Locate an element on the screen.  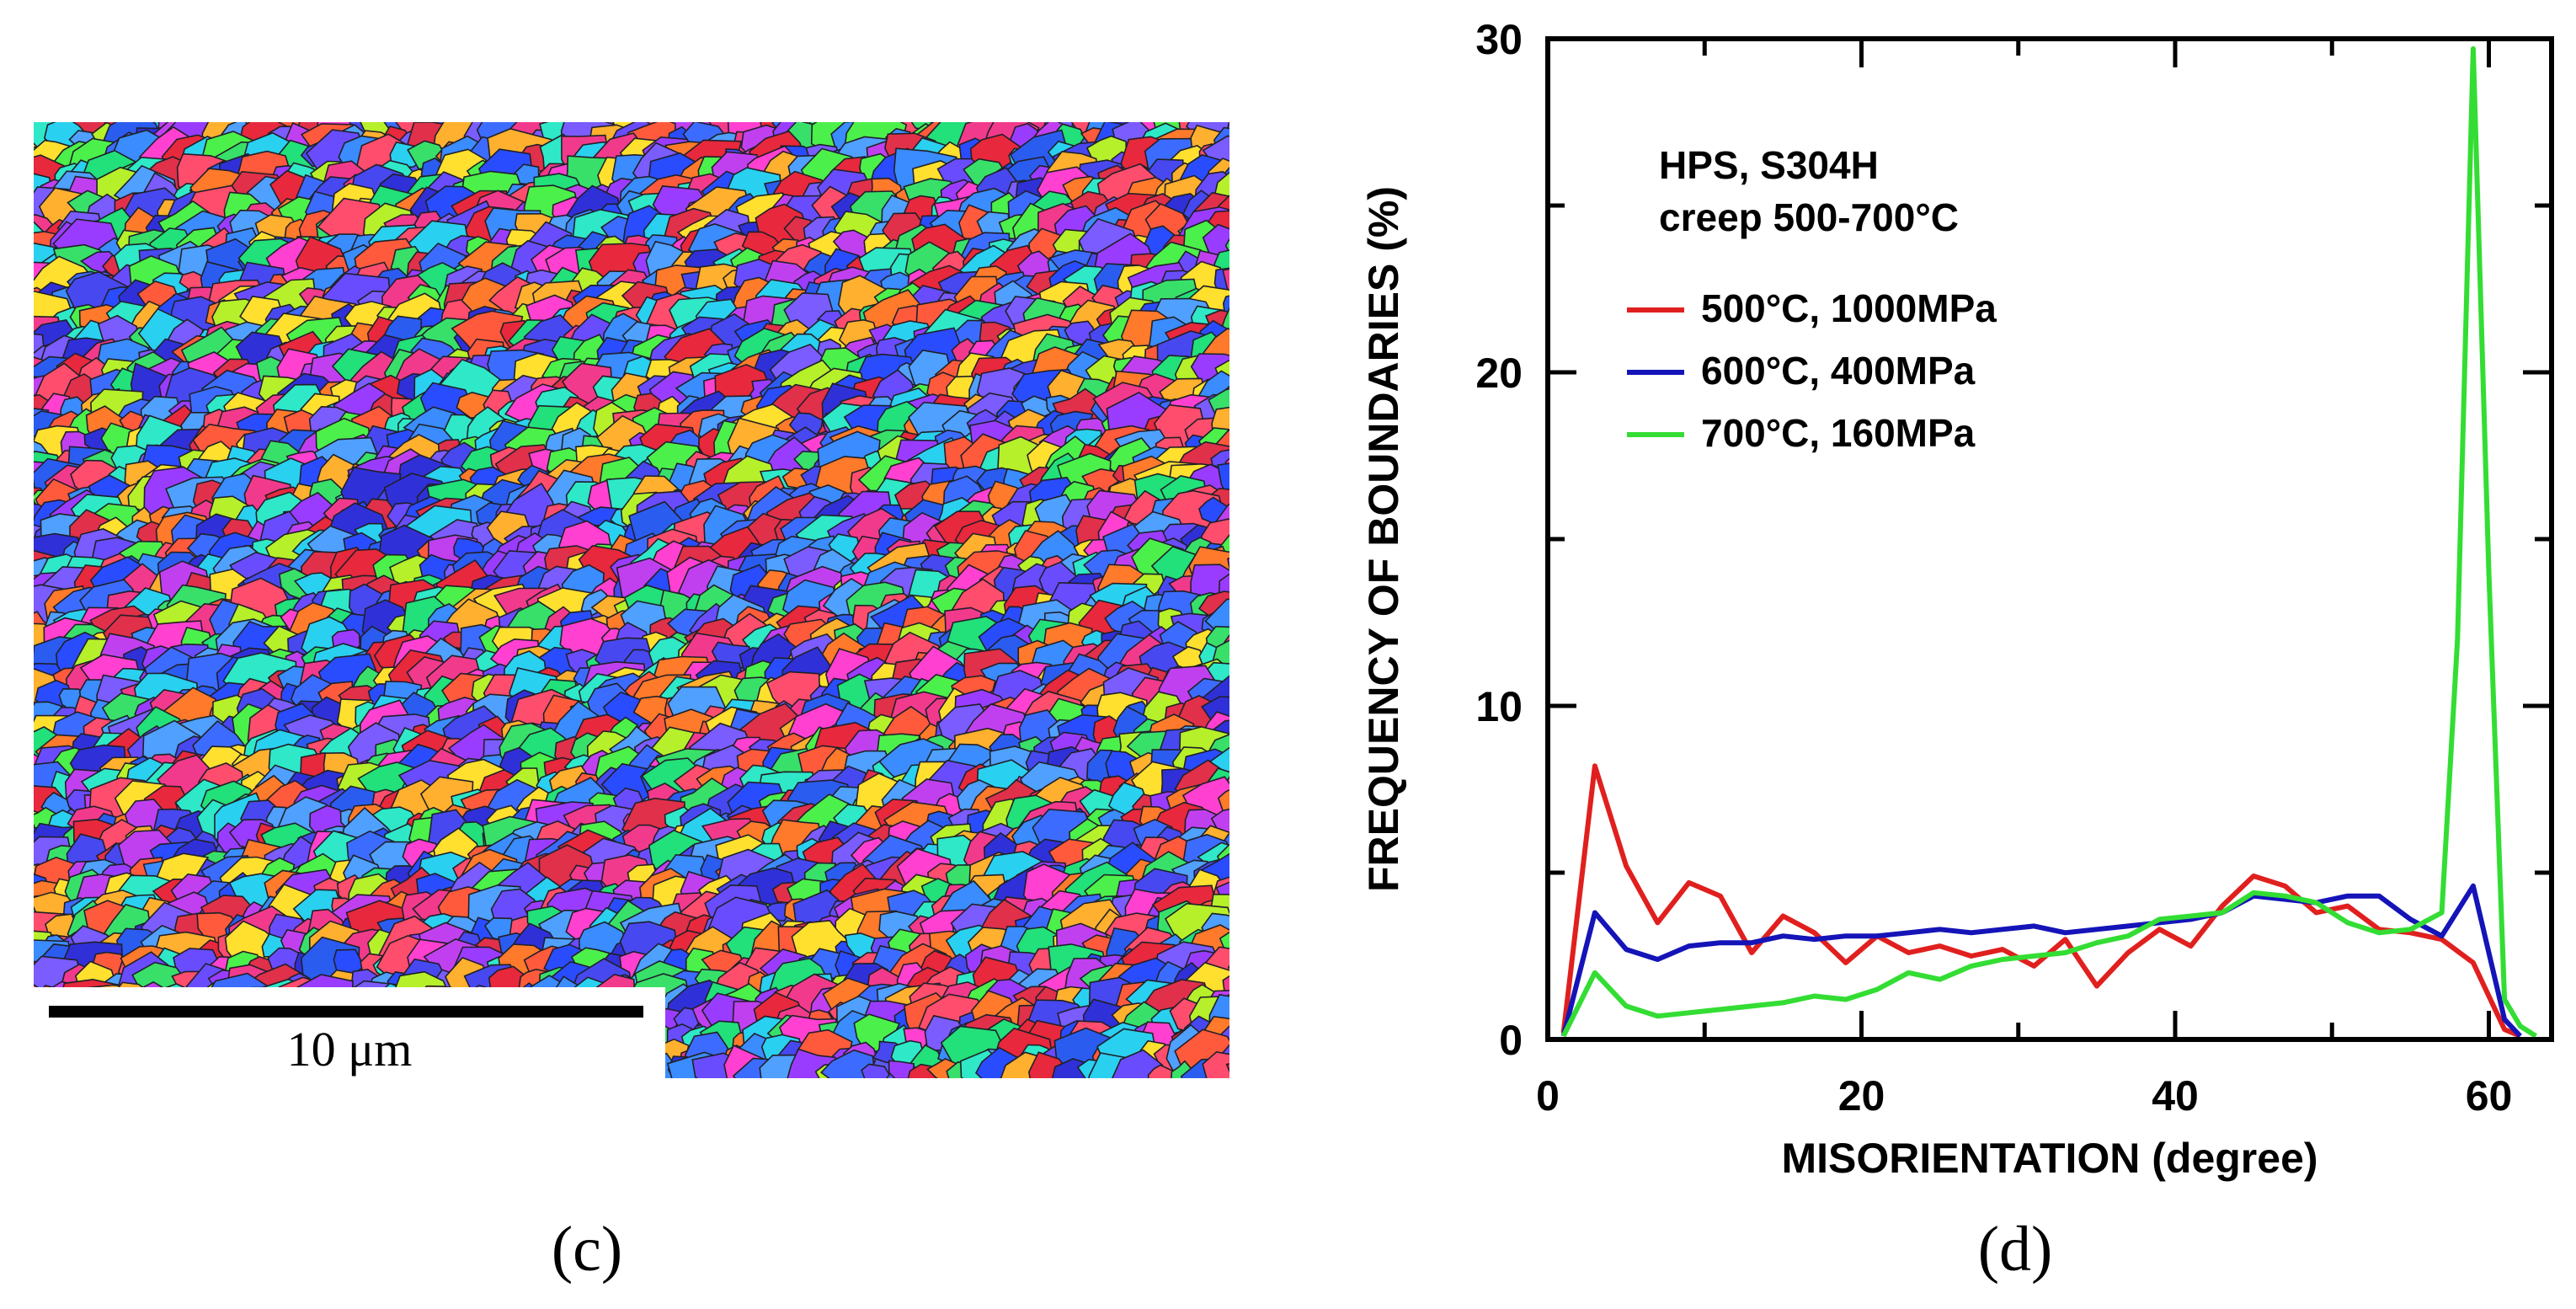
x-tick-label: 20 is located at coordinates (1861, 1095).